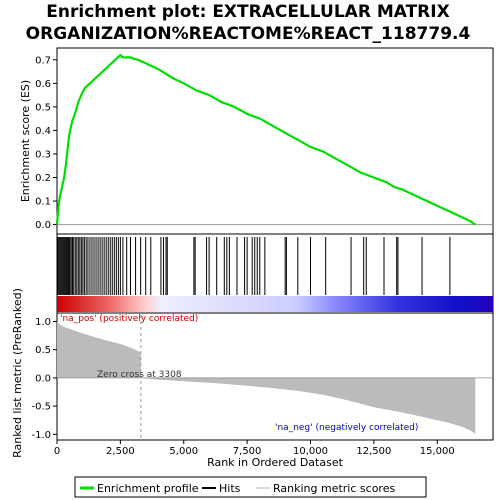  Describe the element at coordinates (183, 451) in the screenshot. I see `x-tick-label: 5,000` at that location.